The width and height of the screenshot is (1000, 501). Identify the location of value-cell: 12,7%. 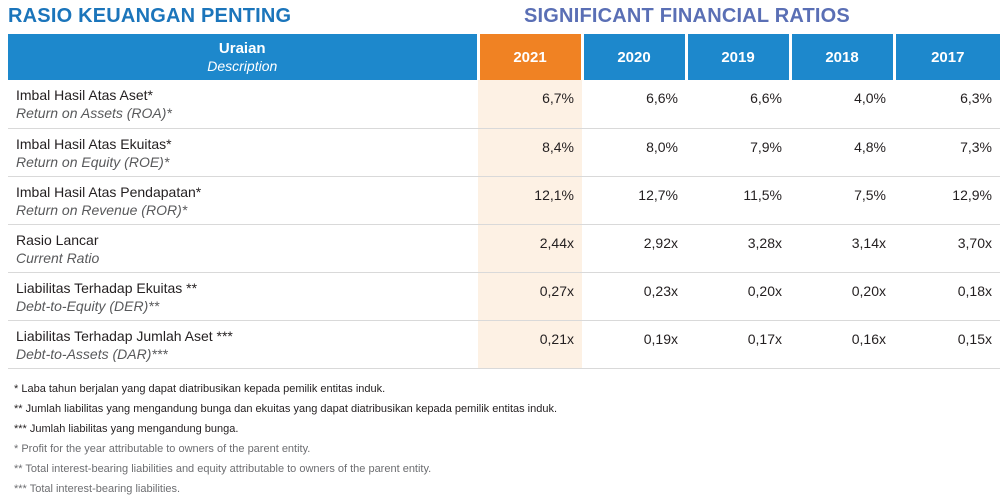
(634, 200).